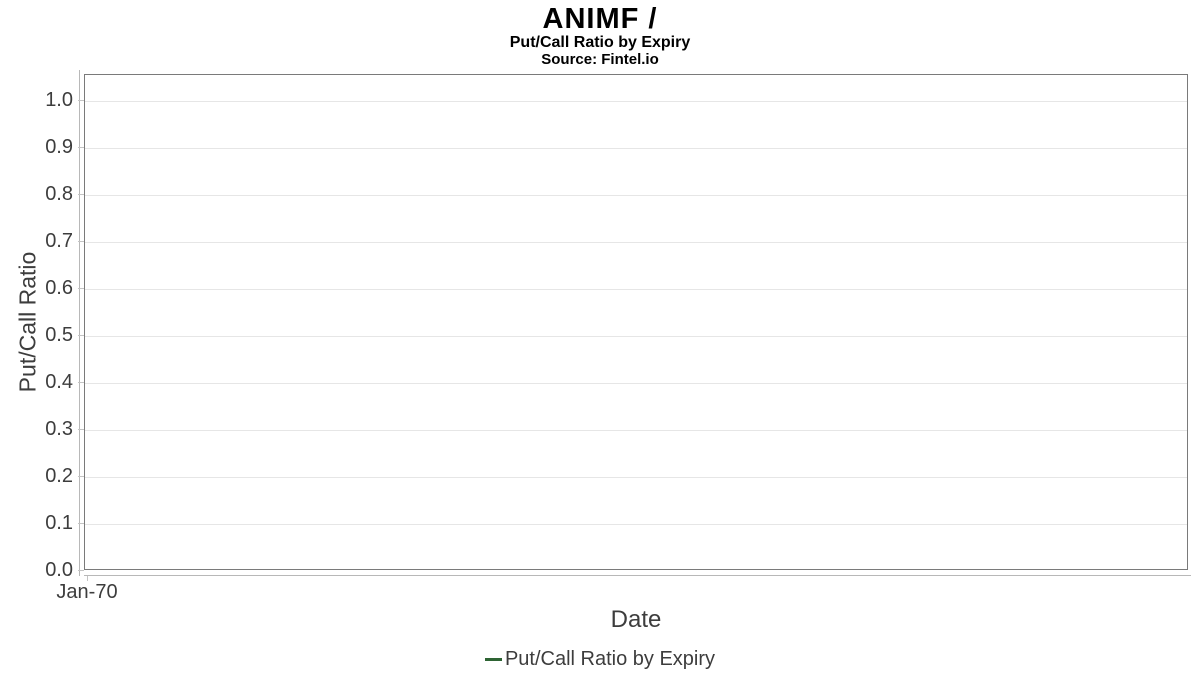 This screenshot has height=675, width=1200. Describe the element at coordinates (637, 575) in the screenshot. I see `x-axis-line` at that location.